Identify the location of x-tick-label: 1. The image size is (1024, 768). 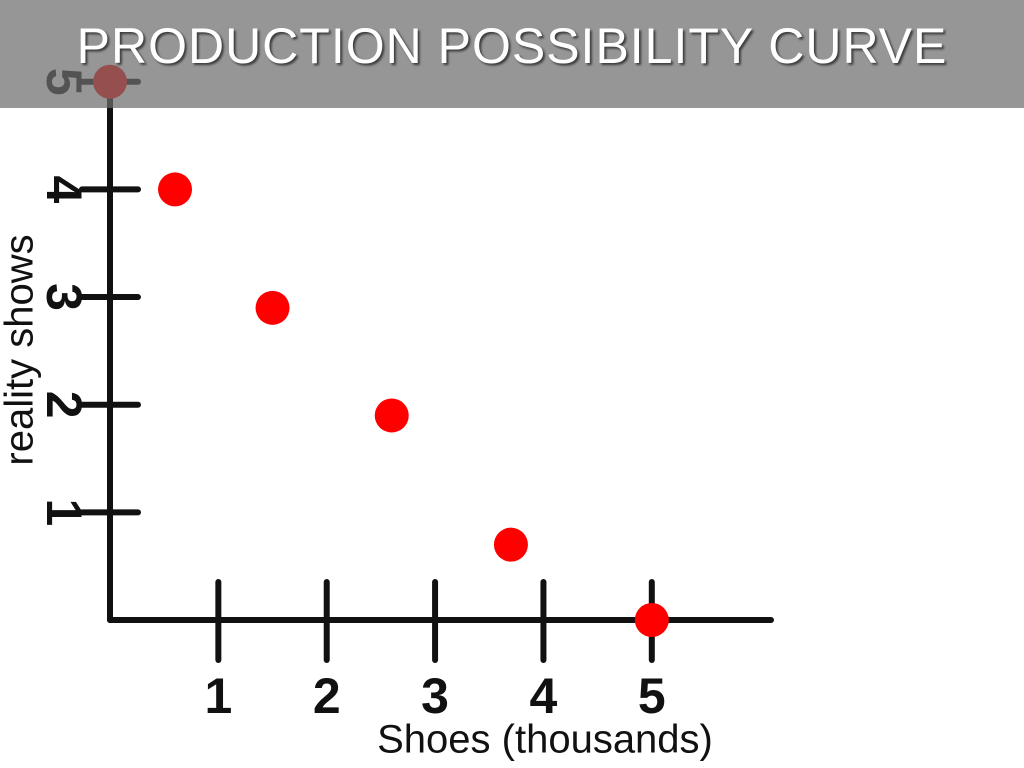
(218, 696).